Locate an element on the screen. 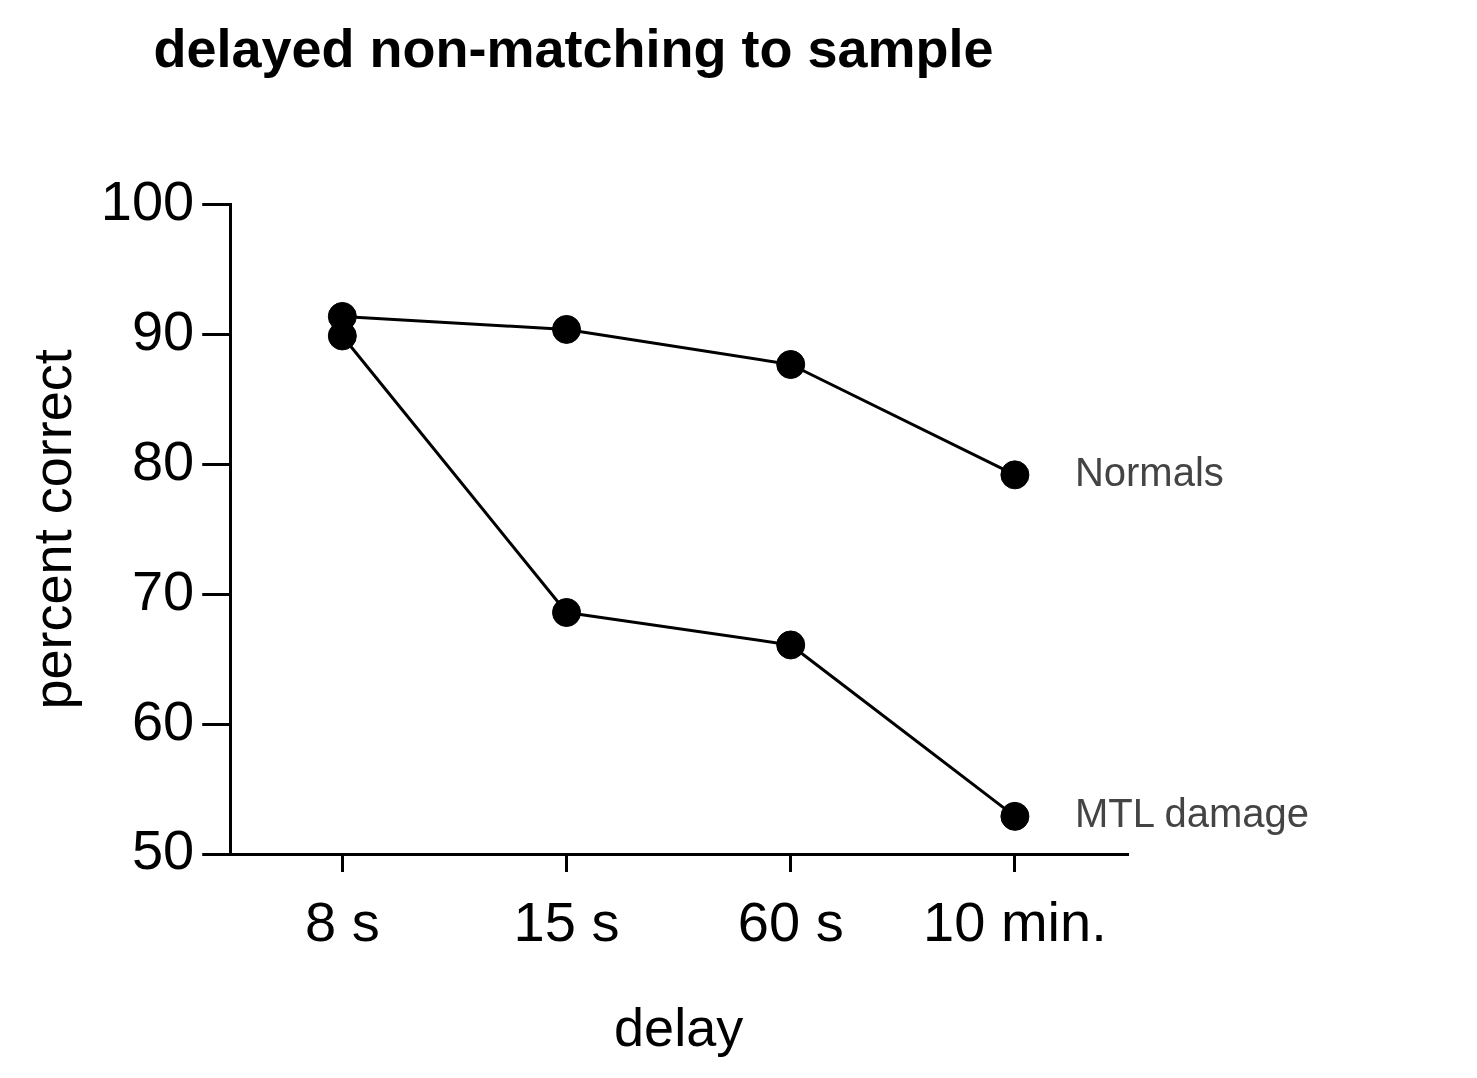 Image resolution: width=1477 pixels, height=1078 pixels. series-label: Normals is located at coordinates (1149, 471).